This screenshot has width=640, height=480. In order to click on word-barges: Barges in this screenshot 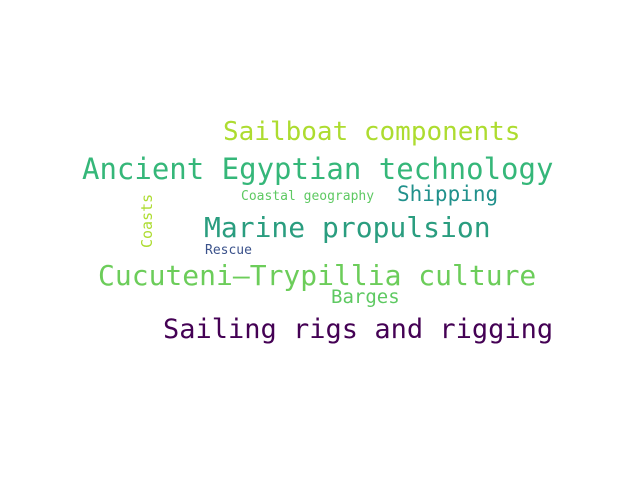, I will do `click(365, 297)`.